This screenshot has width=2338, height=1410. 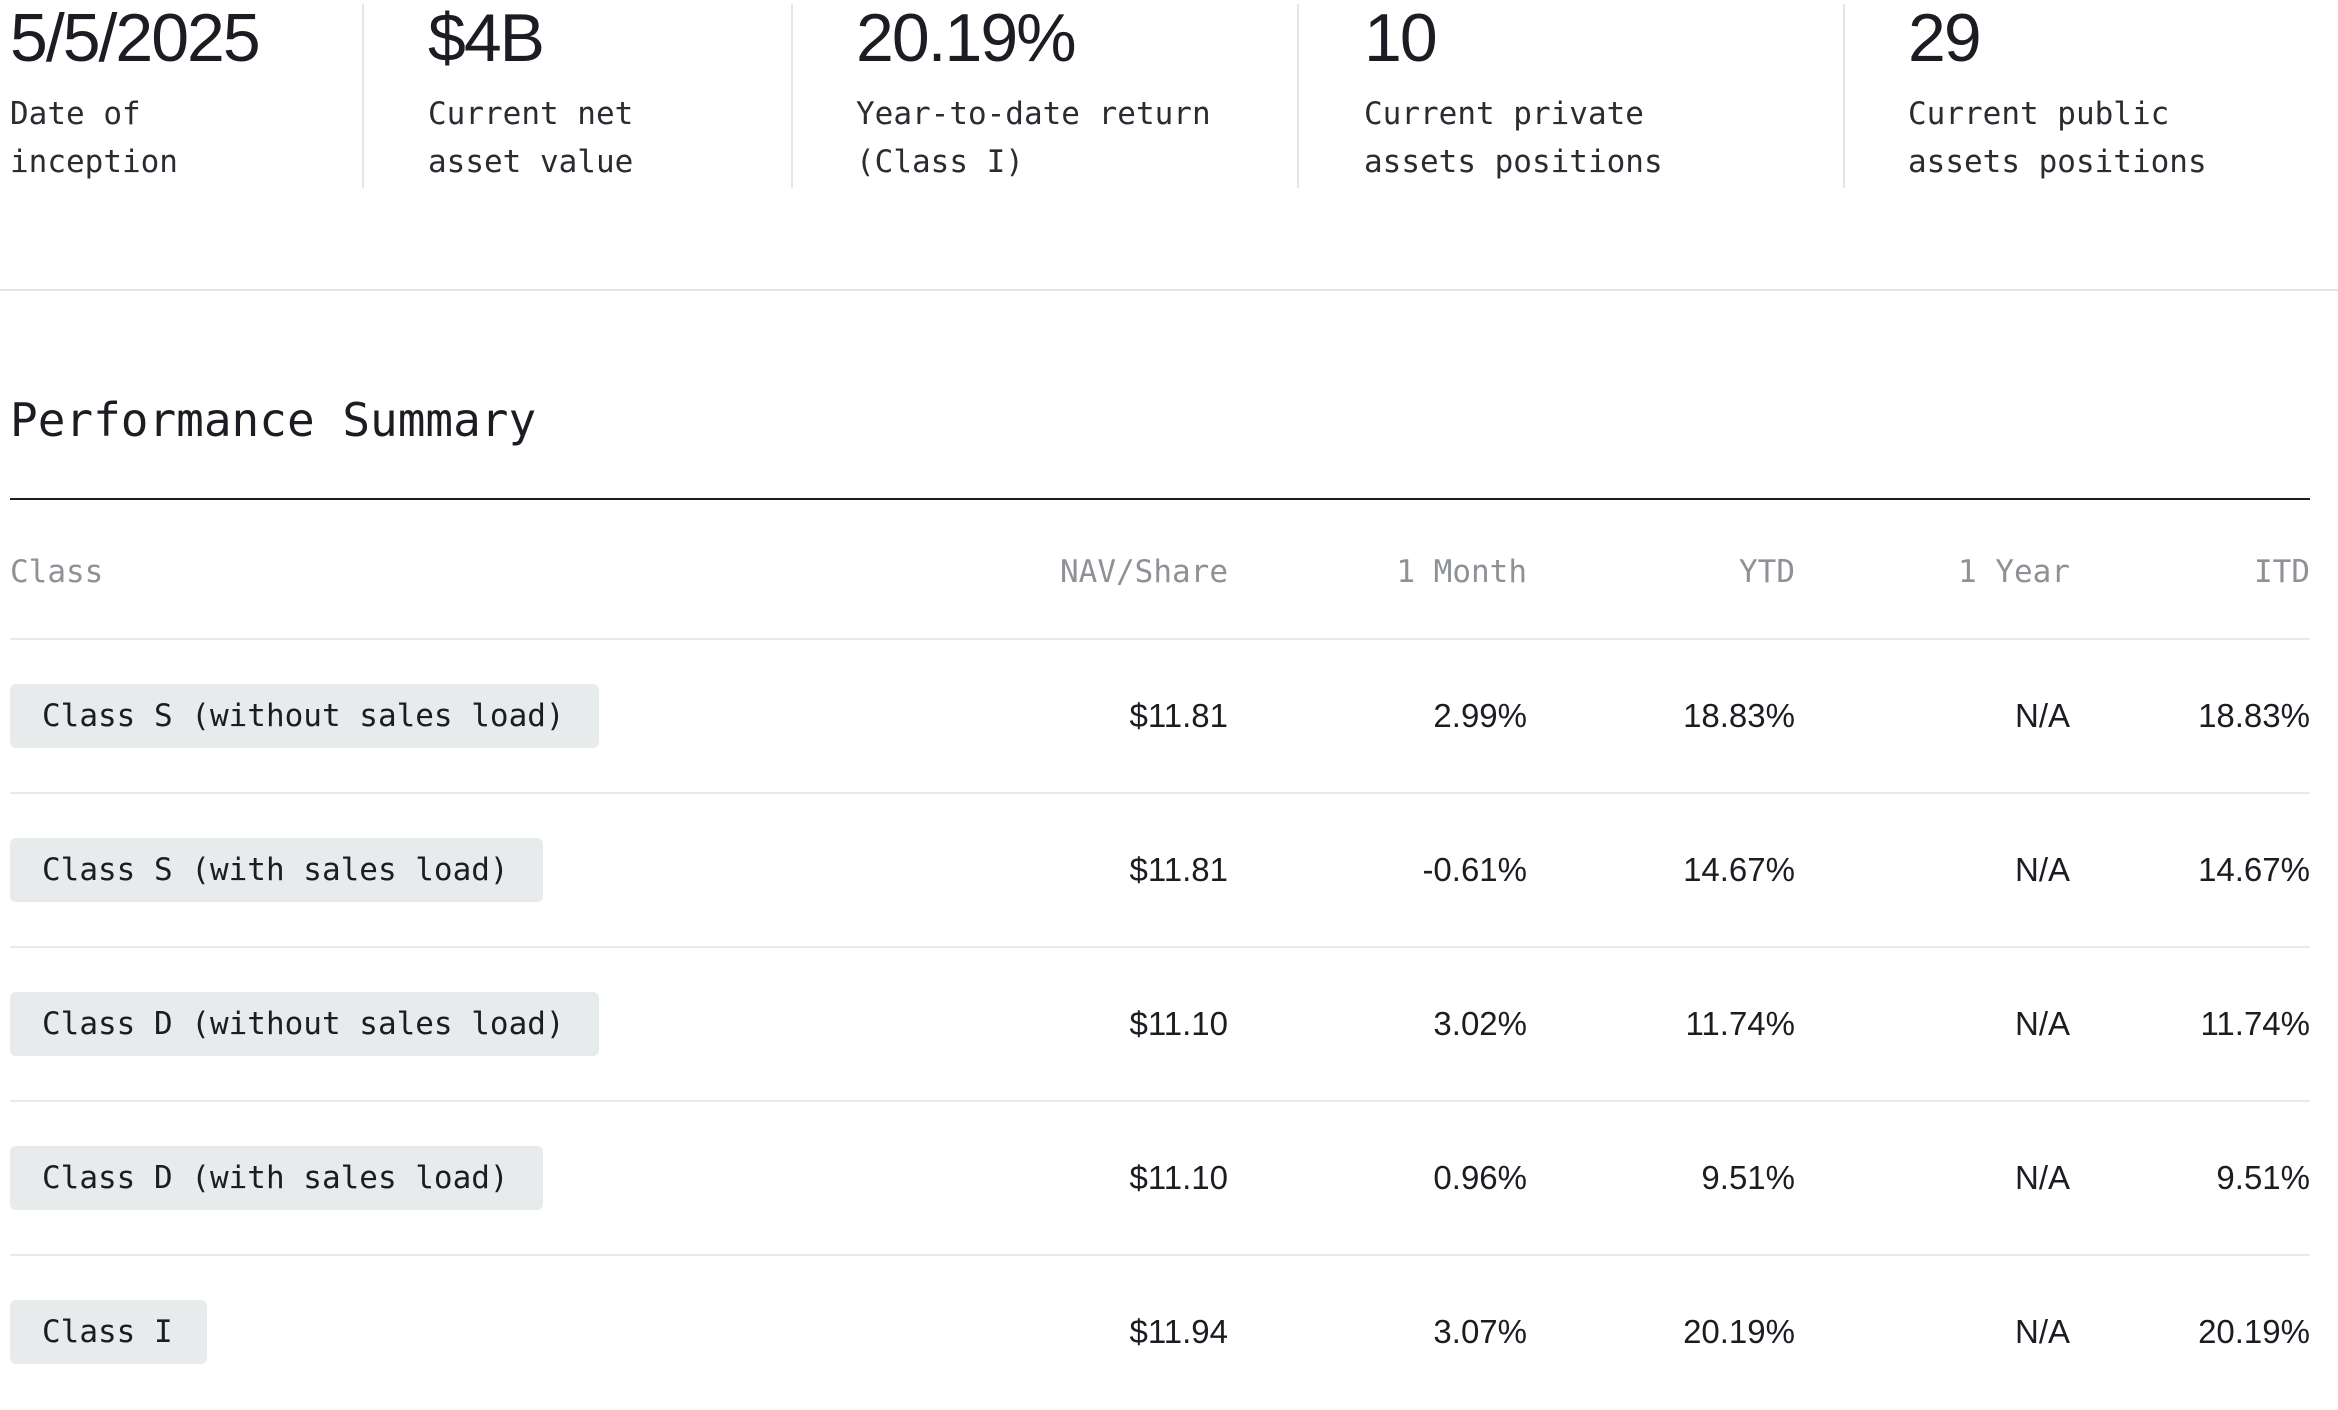 I want to click on stat-value: $4B, so click(x=486, y=38).